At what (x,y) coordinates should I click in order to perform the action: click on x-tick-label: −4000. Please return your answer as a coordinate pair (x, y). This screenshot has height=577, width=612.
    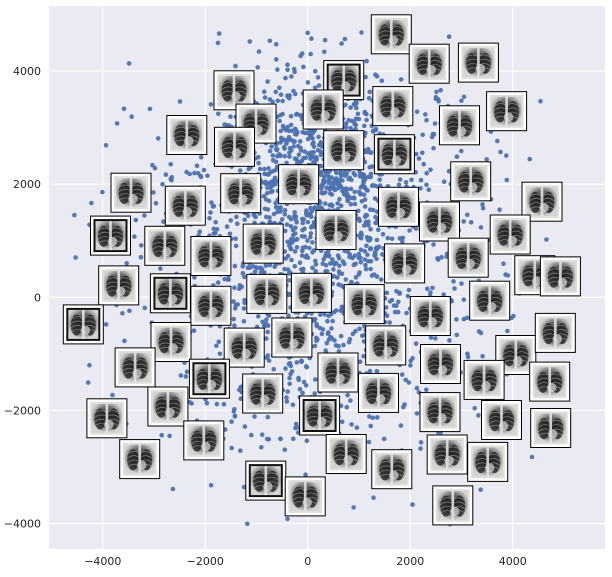
    Looking at the image, I should click on (102, 561).